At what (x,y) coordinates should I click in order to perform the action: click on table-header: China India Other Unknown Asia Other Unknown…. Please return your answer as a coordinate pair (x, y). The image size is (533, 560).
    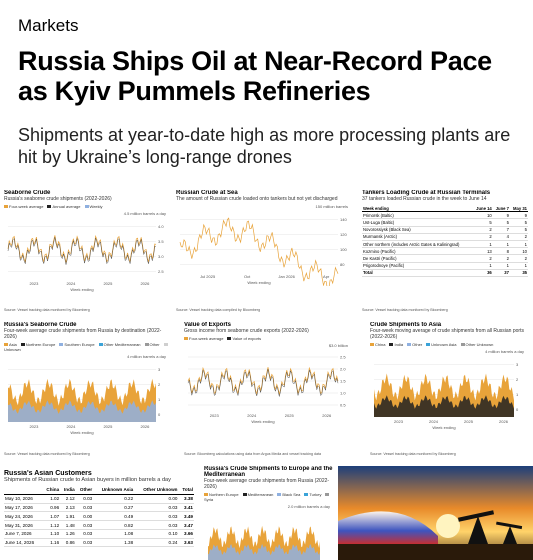
    Looking at the image, I should click on (99, 490).